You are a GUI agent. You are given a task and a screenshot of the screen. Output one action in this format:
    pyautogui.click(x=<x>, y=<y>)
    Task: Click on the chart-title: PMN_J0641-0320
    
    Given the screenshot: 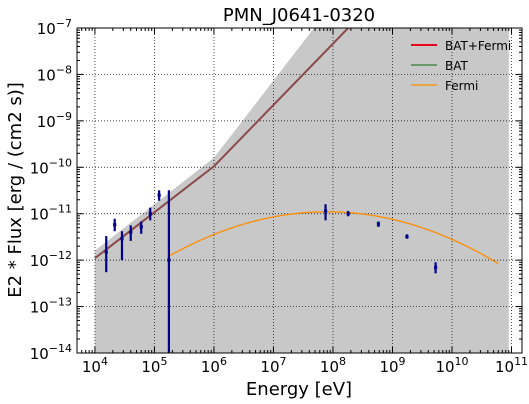 What is the action you would take?
    pyautogui.click(x=299, y=15)
    